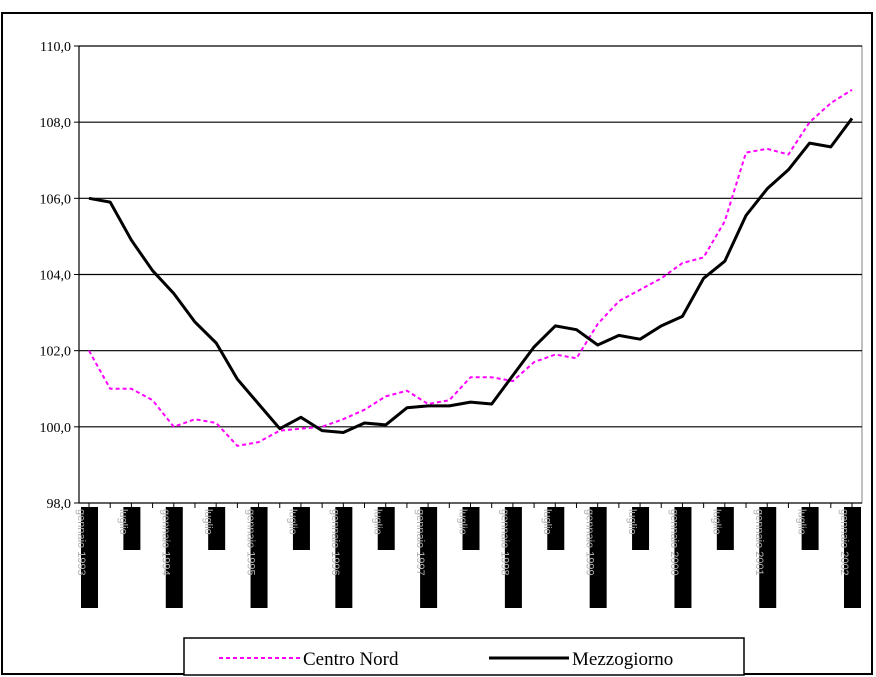 This screenshot has height=677, width=876. I want to click on x-tick-label: gennaio 1995, so click(250, 542).